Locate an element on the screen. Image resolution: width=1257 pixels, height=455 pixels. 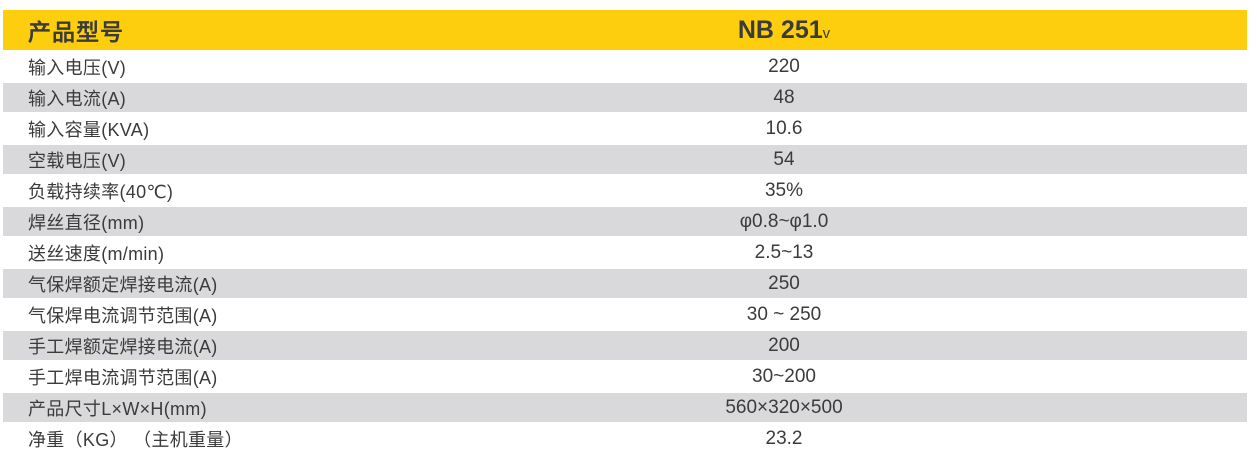
header-model: NB 251v is located at coordinates (784, 30).